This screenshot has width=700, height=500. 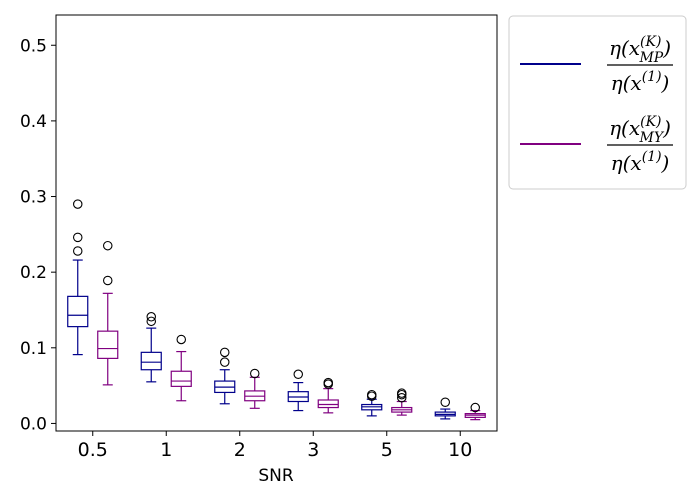 I want to click on y-tick-label: 0.2, so click(x=33, y=273).